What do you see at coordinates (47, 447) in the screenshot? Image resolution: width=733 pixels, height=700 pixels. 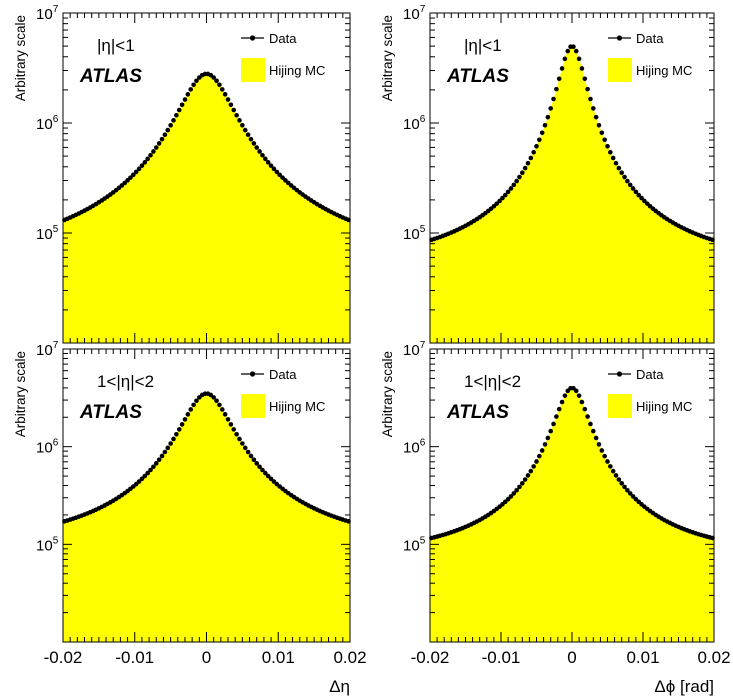 I see `y-tick-label: 10⁶` at bounding box center [47, 447].